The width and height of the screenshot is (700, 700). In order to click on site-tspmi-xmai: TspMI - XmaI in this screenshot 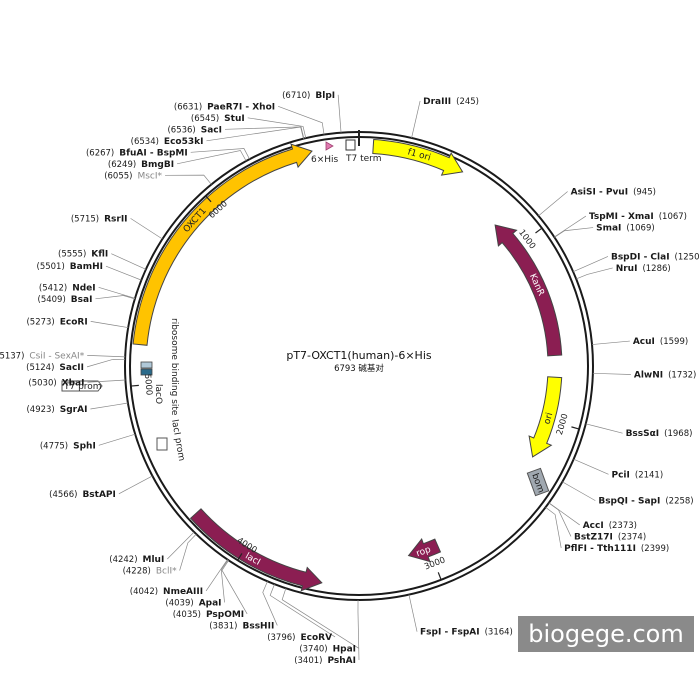, I will do `click(621, 217)`.